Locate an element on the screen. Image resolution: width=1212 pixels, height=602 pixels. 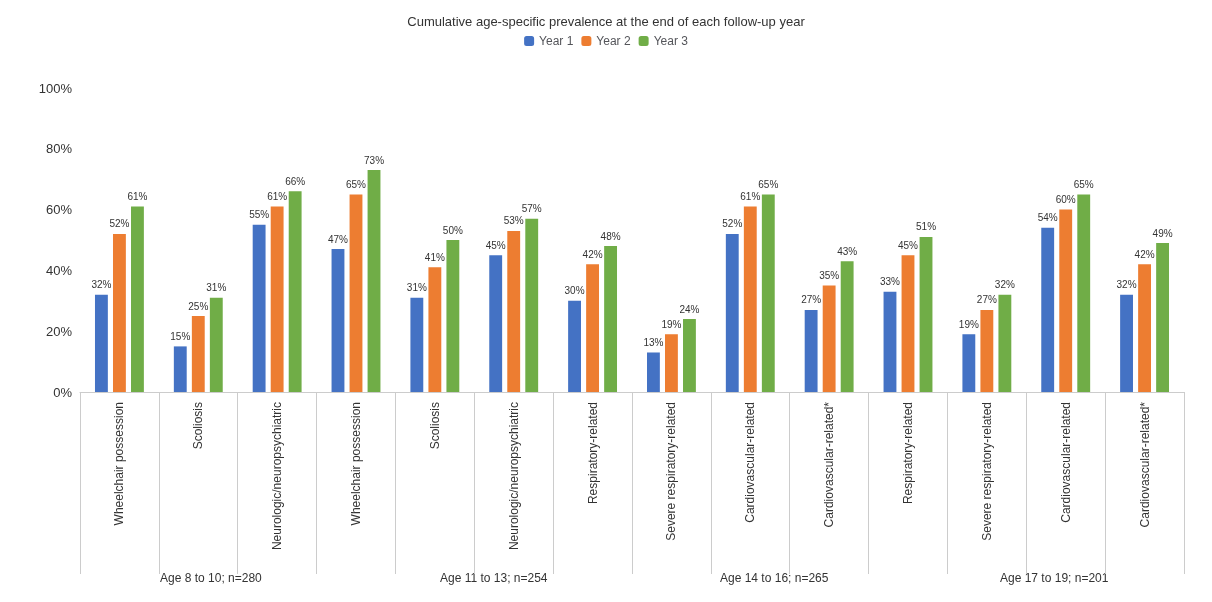
data-label: 60% is located at coordinates (1065, 200).